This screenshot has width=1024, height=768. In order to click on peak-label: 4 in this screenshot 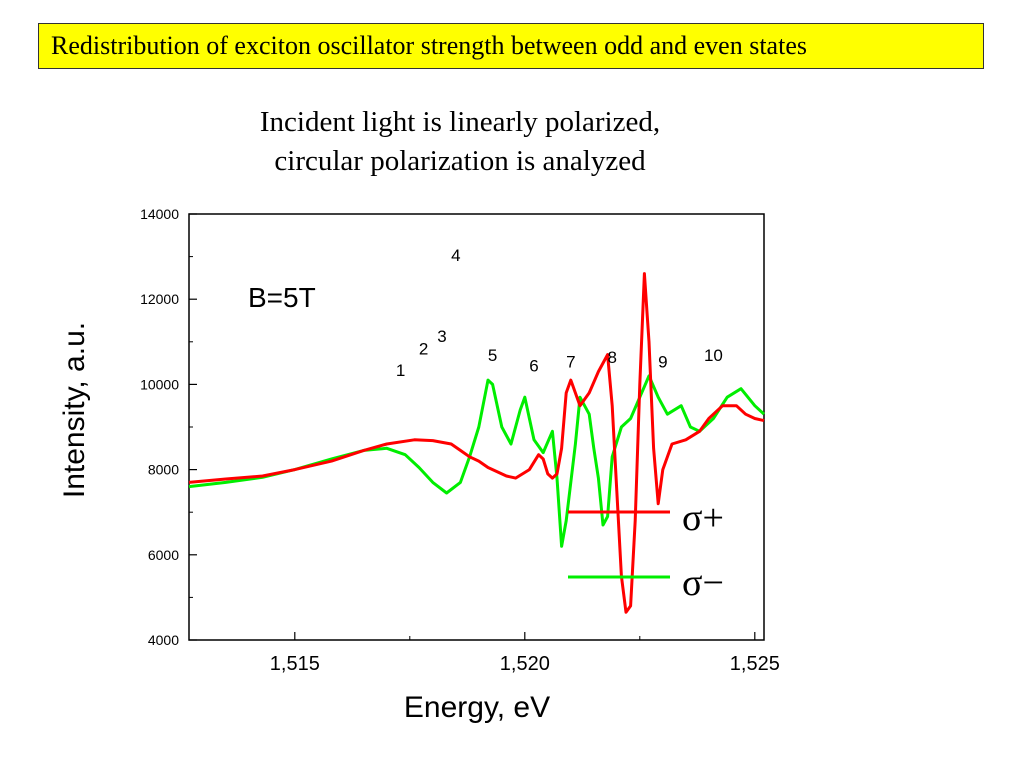, I will do `click(455, 255)`.